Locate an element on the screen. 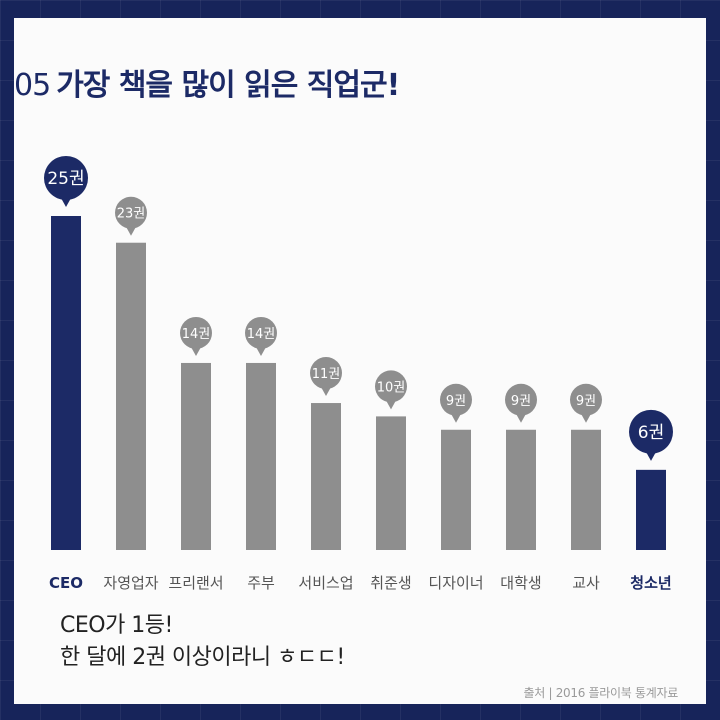  page-title: 05 가장 책을 많이 읽은 직업군! is located at coordinates (207, 86).